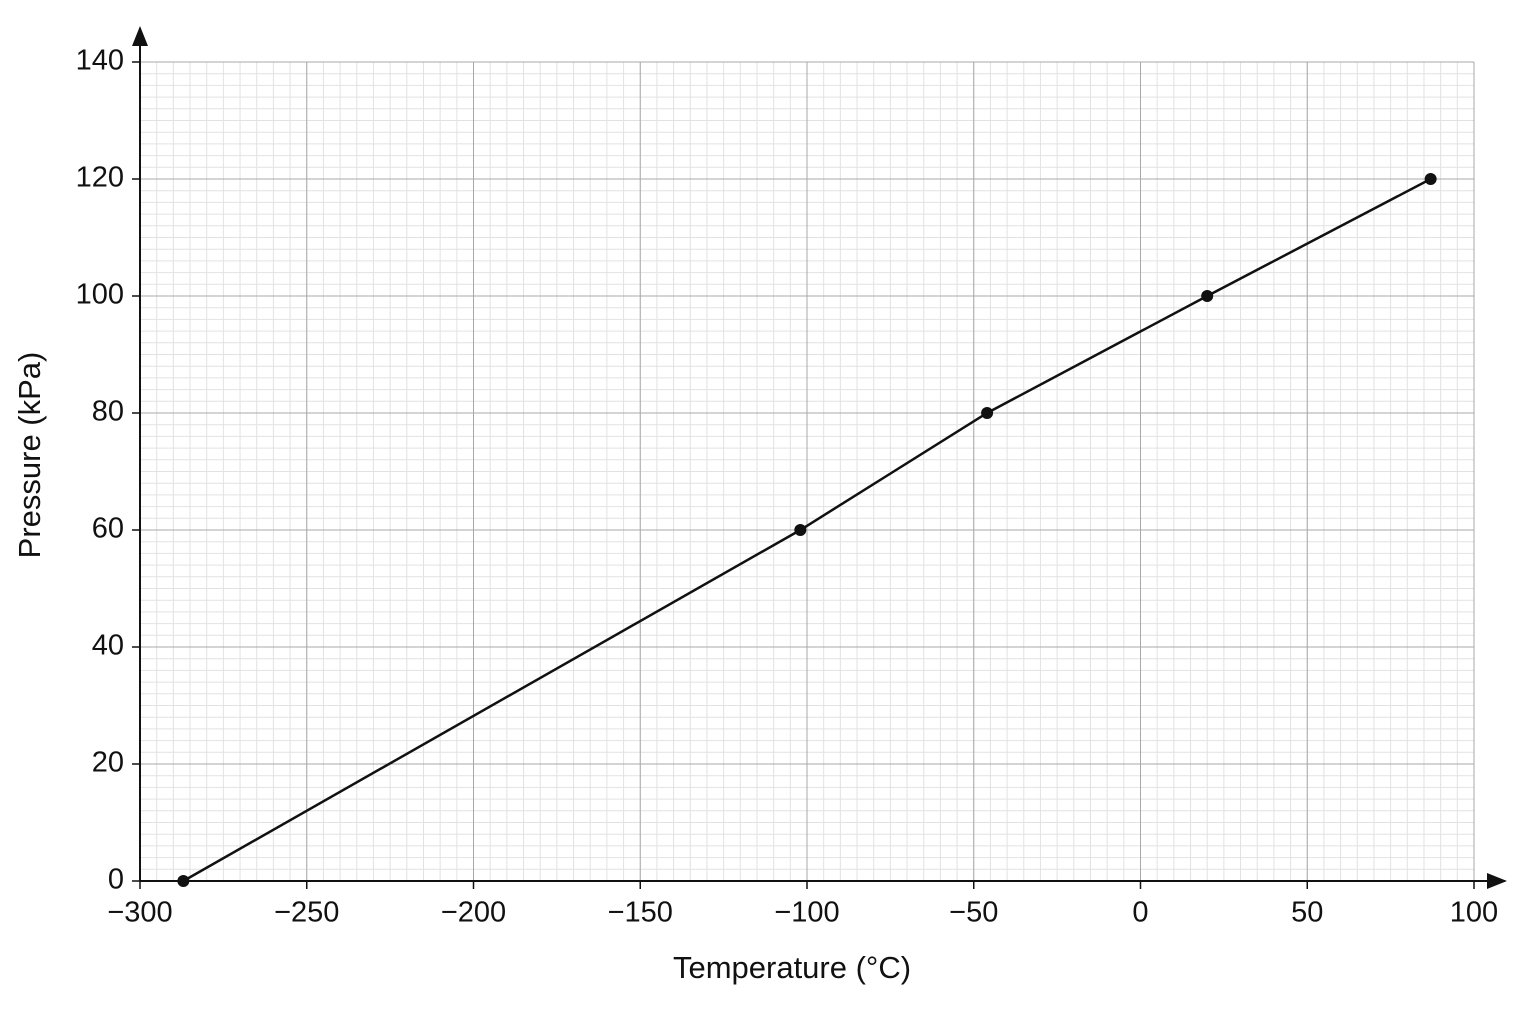  Describe the element at coordinates (1140, 913) in the screenshot. I see `x-tick-label: 0` at that location.